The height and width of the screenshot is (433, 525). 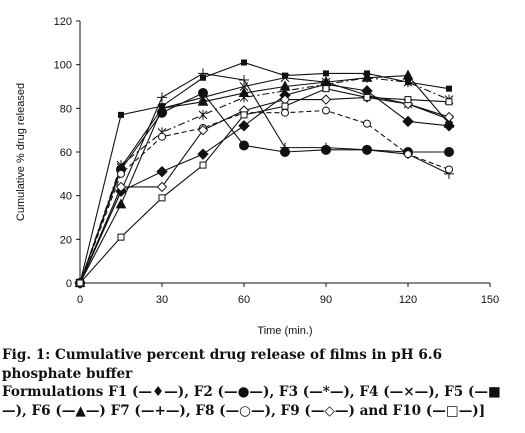 I want to click on y-tick-label: 20, so click(x=66, y=240).